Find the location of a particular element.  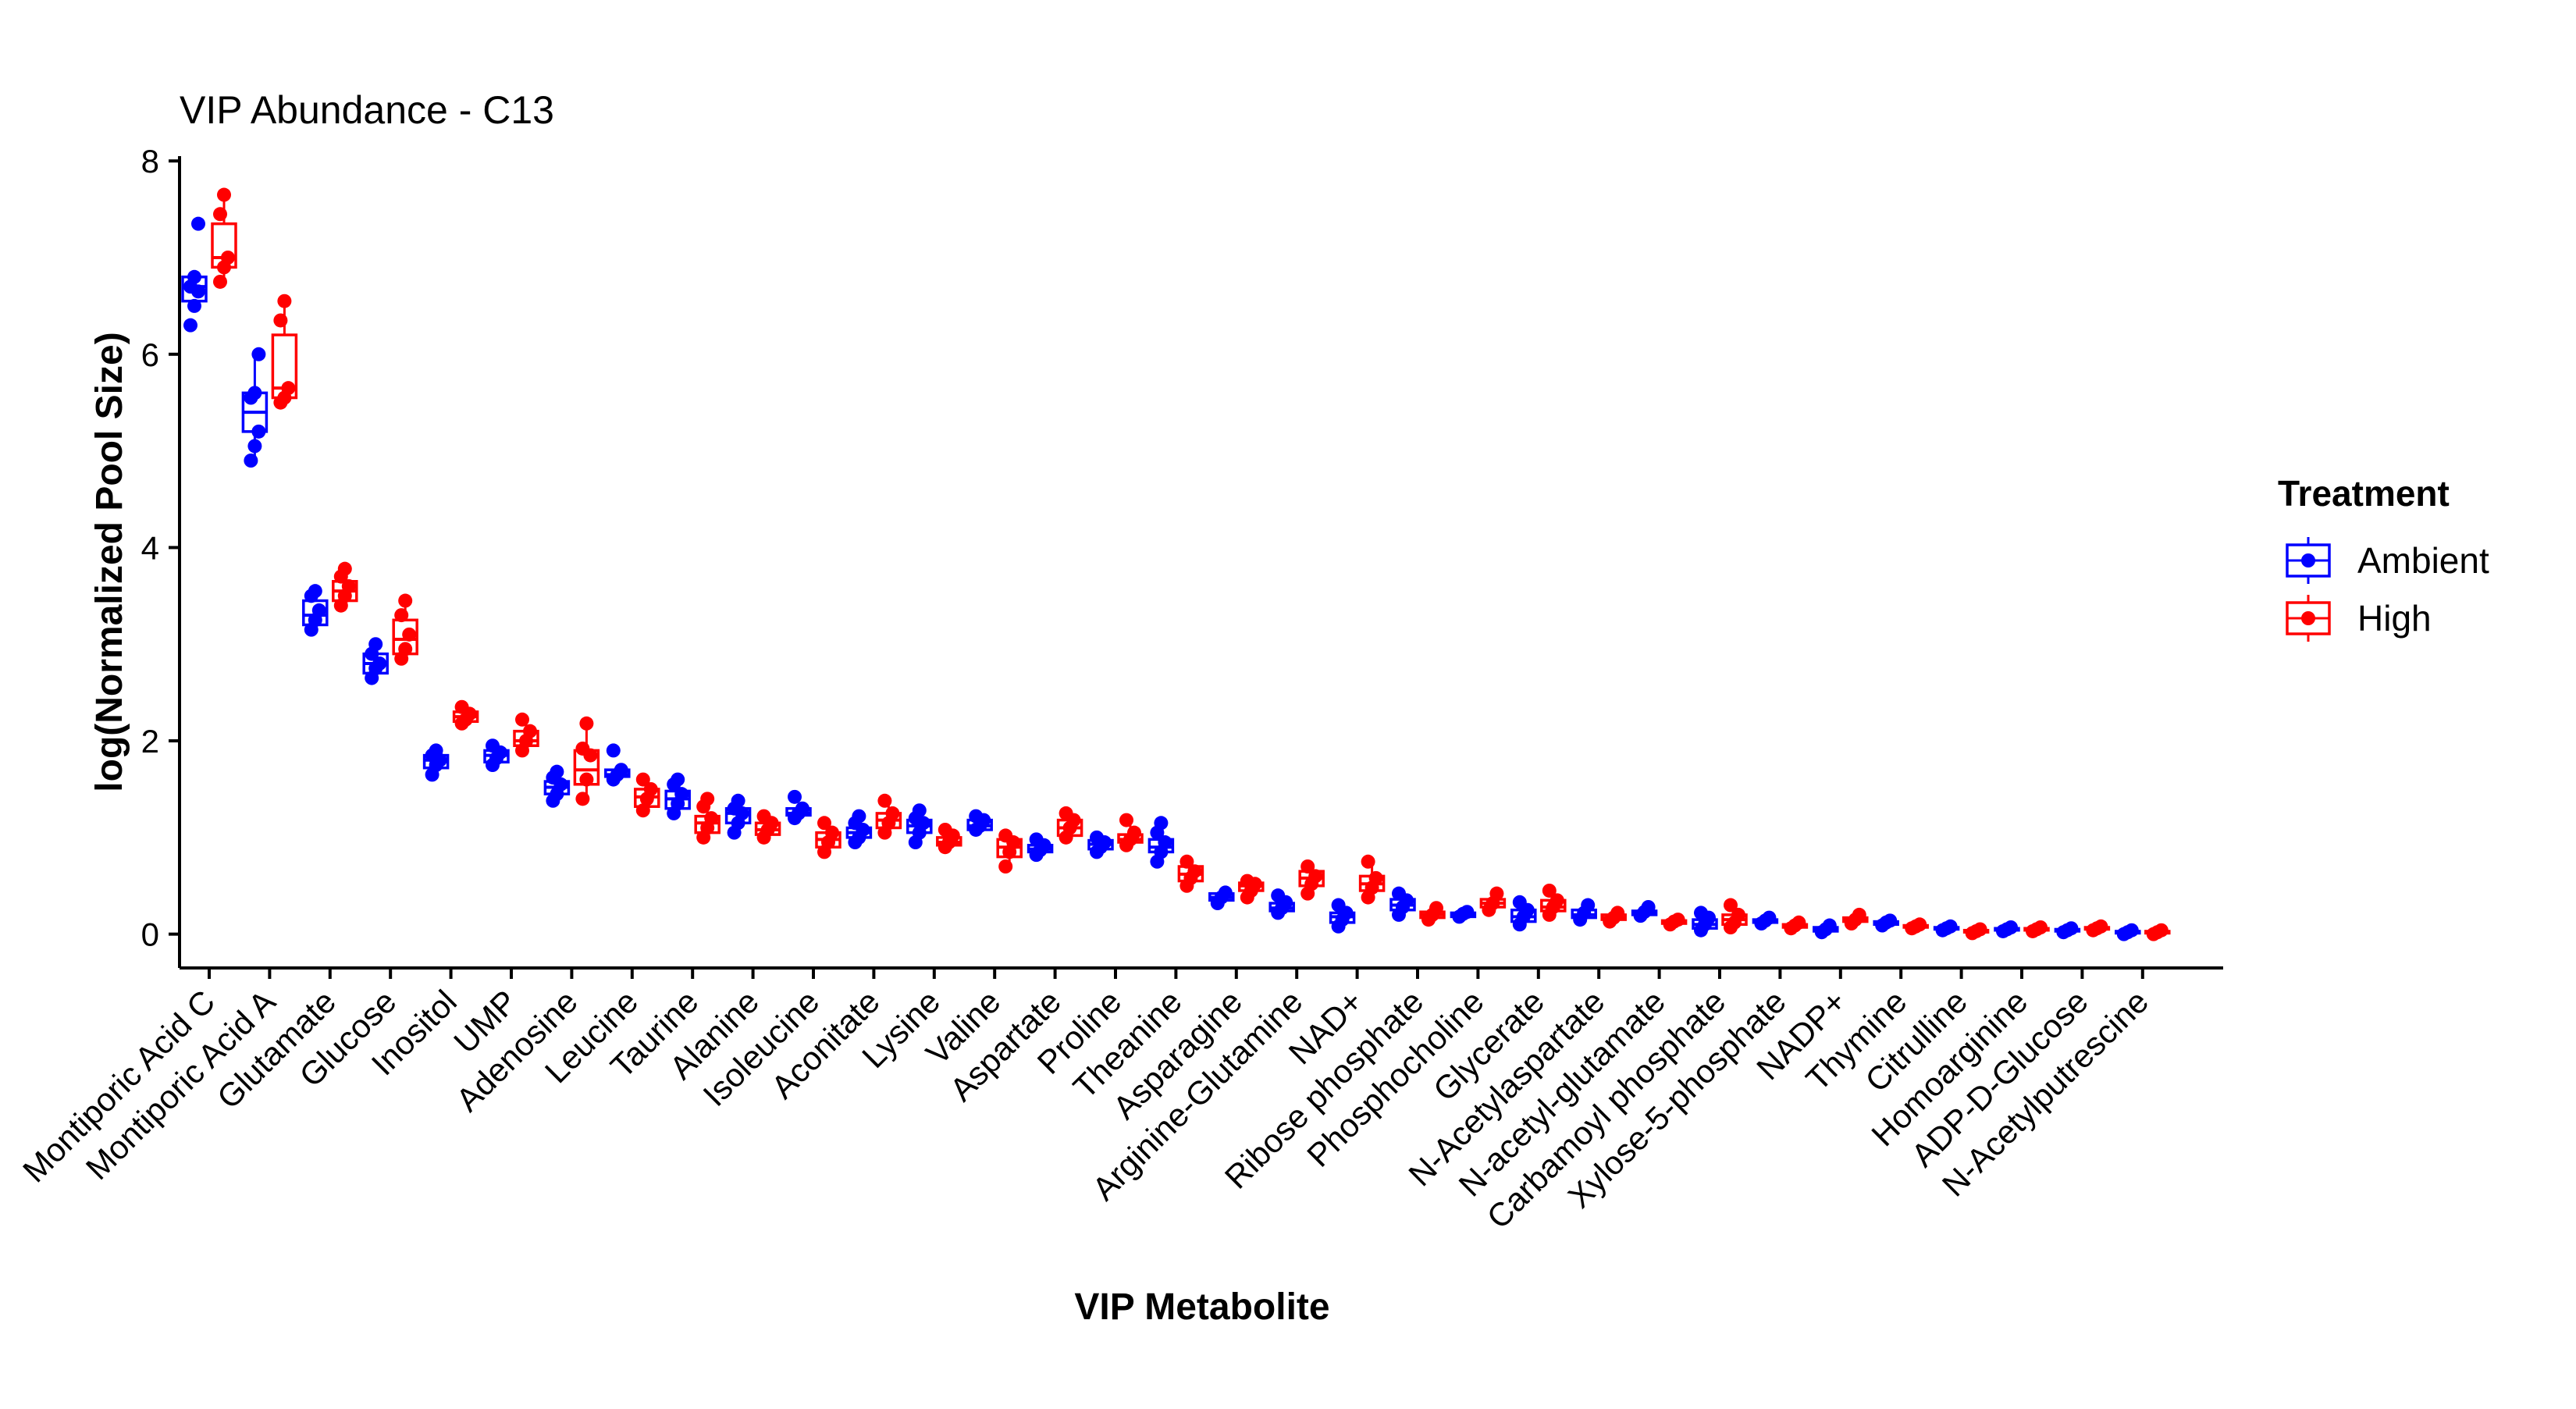

y-tick-label: 4 is located at coordinates (150, 547).